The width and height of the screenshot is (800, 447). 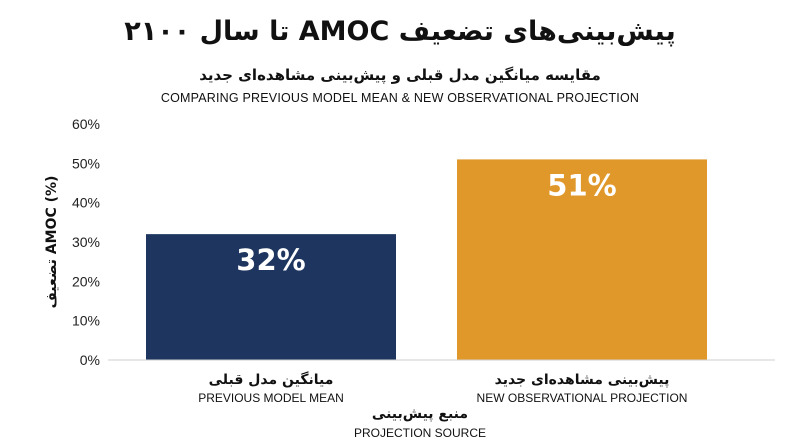 I want to click on x-category-label-persian: پیش‌بینی مشاهده‌ای جدید, so click(x=582, y=380).